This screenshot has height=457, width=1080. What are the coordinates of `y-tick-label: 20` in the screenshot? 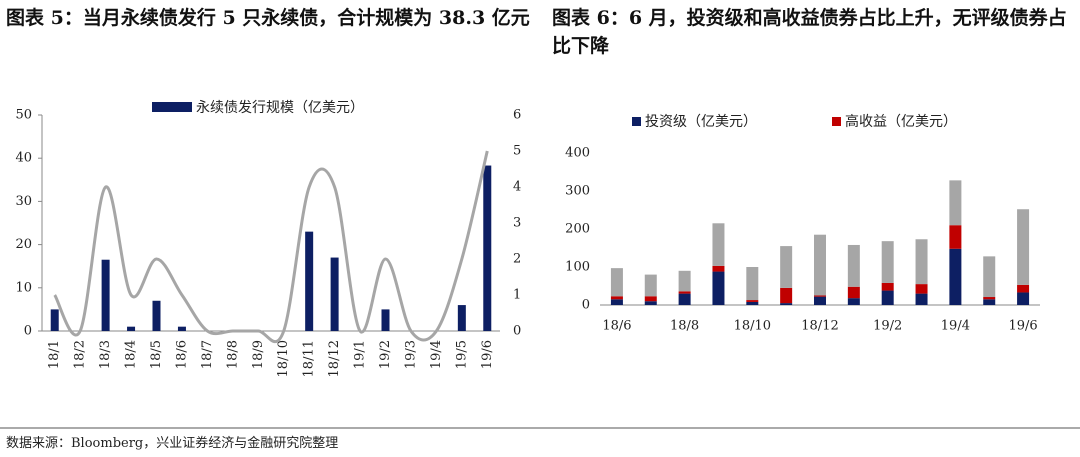 It's located at (23, 244).